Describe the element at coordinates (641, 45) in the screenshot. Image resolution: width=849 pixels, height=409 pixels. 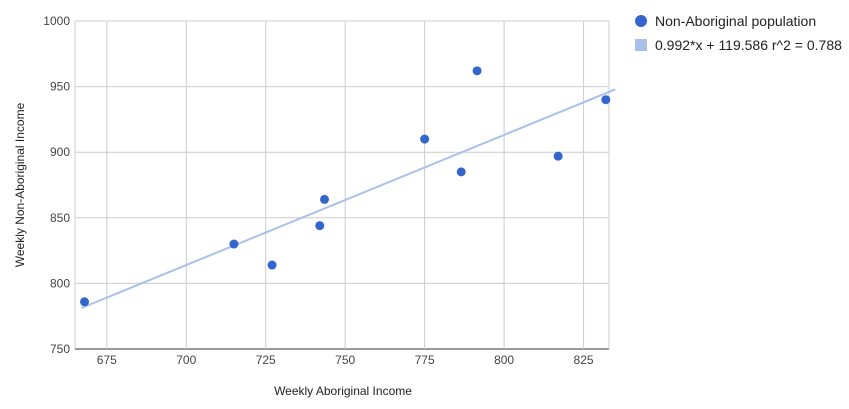
I see `legend-trendline-marker` at that location.